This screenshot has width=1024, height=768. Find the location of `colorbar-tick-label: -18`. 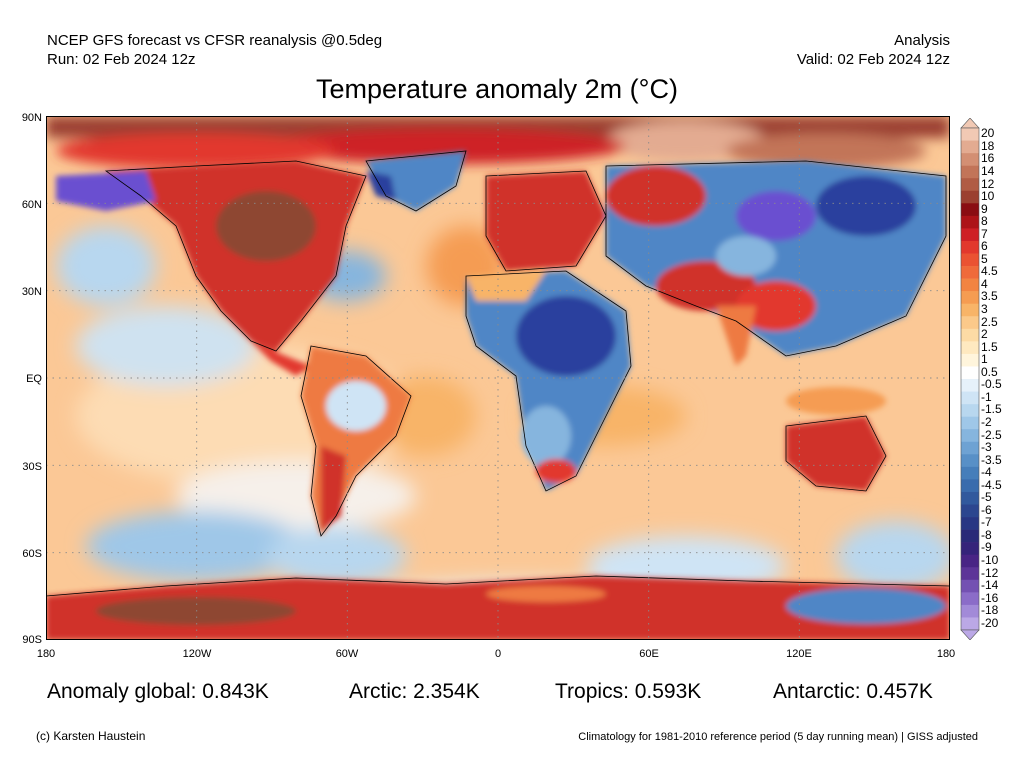

colorbar-tick-label: -18 is located at coordinates (990, 610).